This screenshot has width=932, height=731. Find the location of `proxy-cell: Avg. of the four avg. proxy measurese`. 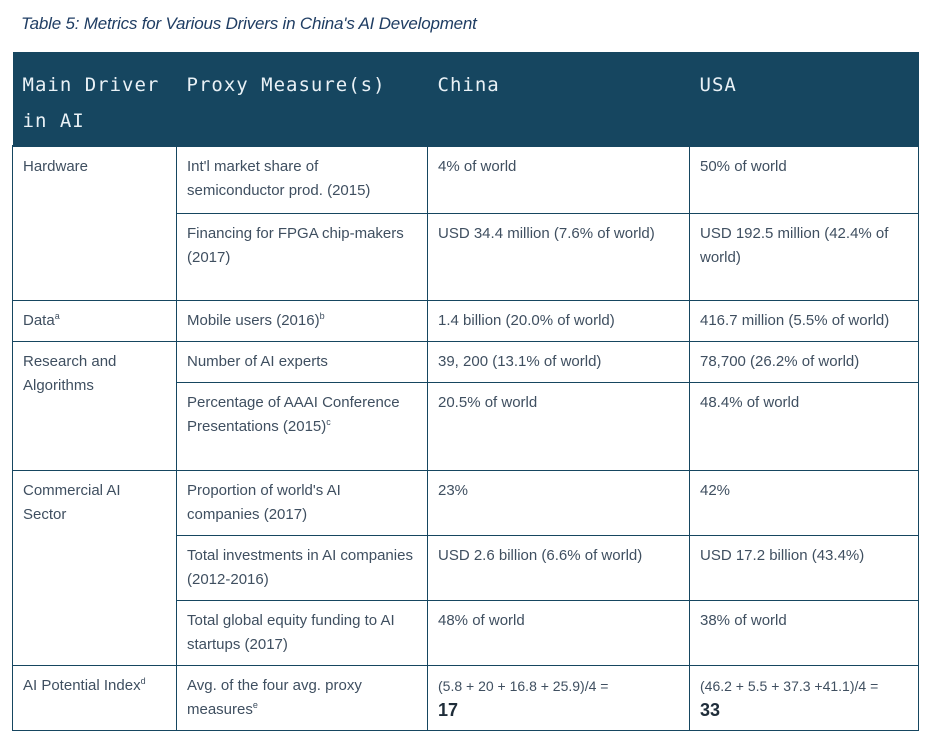

proxy-cell: Avg. of the four avg. proxy measurese is located at coordinates (302, 697).